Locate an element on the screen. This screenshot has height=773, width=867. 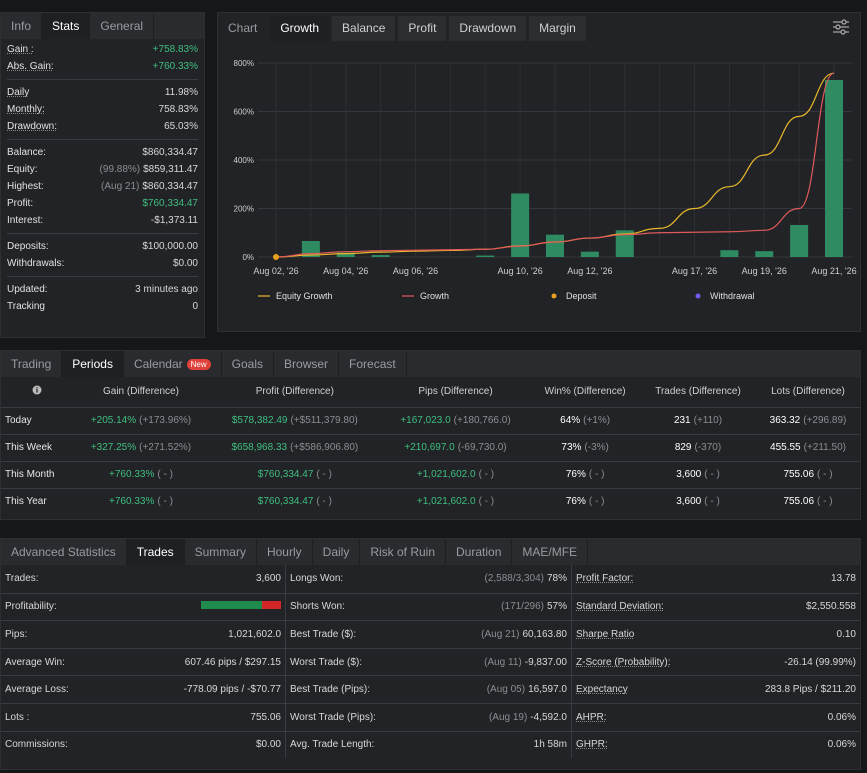
adv-value-group: (2,588/3,304) 78% is located at coordinates (525, 578).